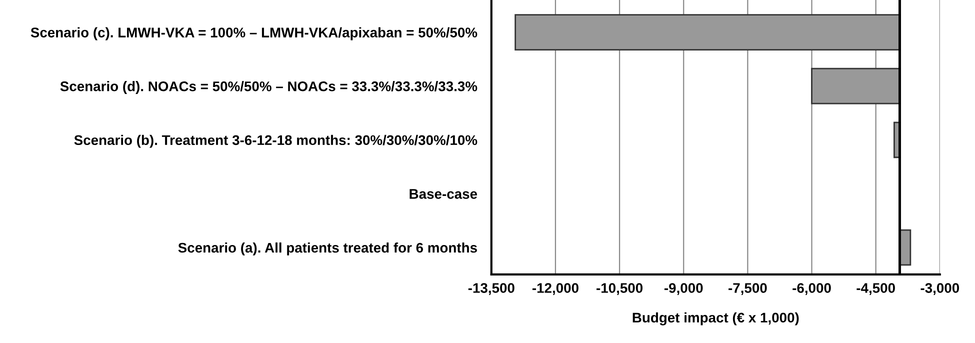 The width and height of the screenshot is (975, 343). What do you see at coordinates (747, 289) in the screenshot?
I see `x-tick-label: -7,500` at bounding box center [747, 289].